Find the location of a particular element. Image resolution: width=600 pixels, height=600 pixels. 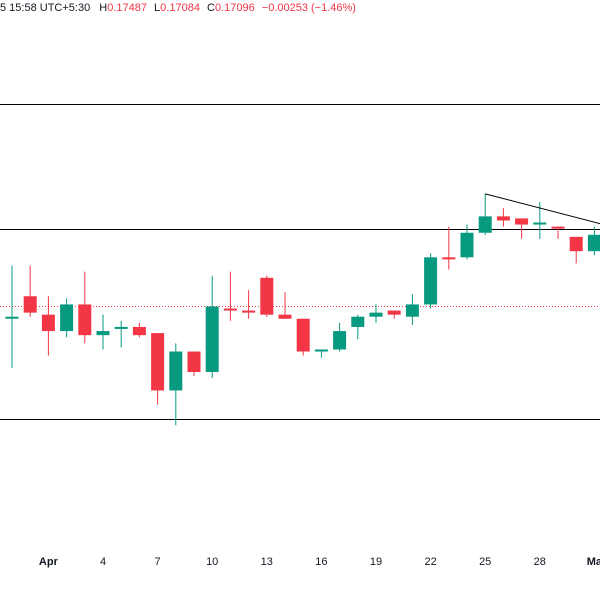

legend-time: 5 15:58 UTC+5:30 is located at coordinates (45, 8).